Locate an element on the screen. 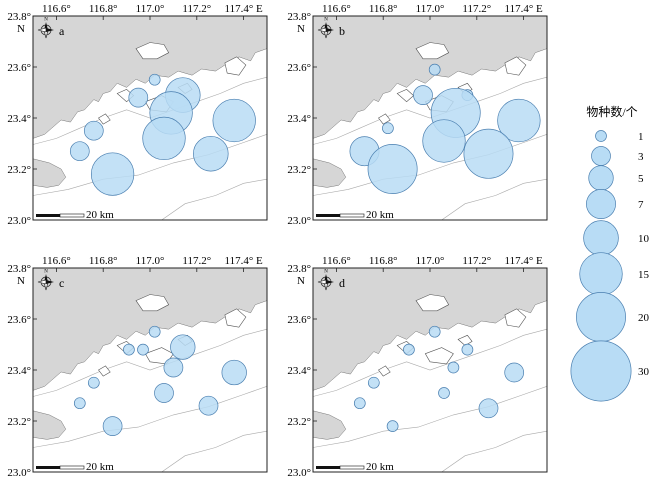 Image resolution: width=650 pixels, height=486 pixels. legend-label: 3 is located at coordinates (641, 157).